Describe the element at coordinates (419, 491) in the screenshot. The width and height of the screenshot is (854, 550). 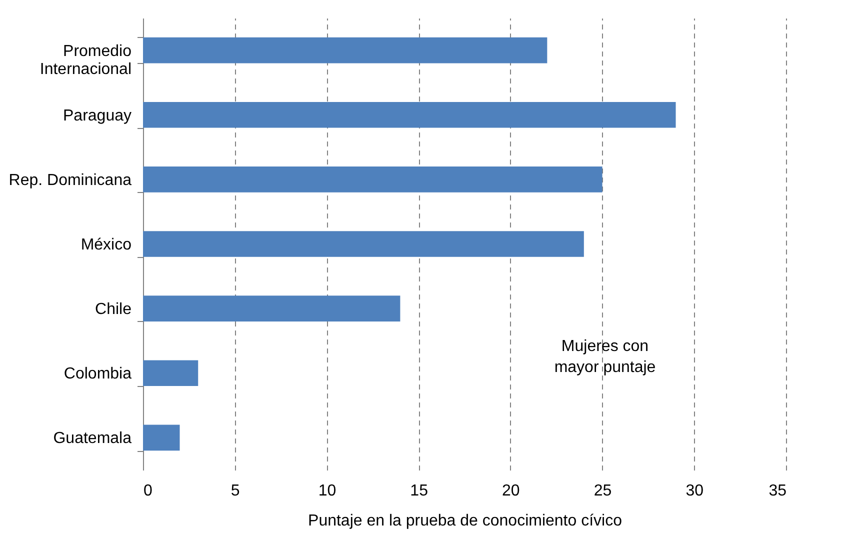
I see `x-tick-label: 15` at that location.